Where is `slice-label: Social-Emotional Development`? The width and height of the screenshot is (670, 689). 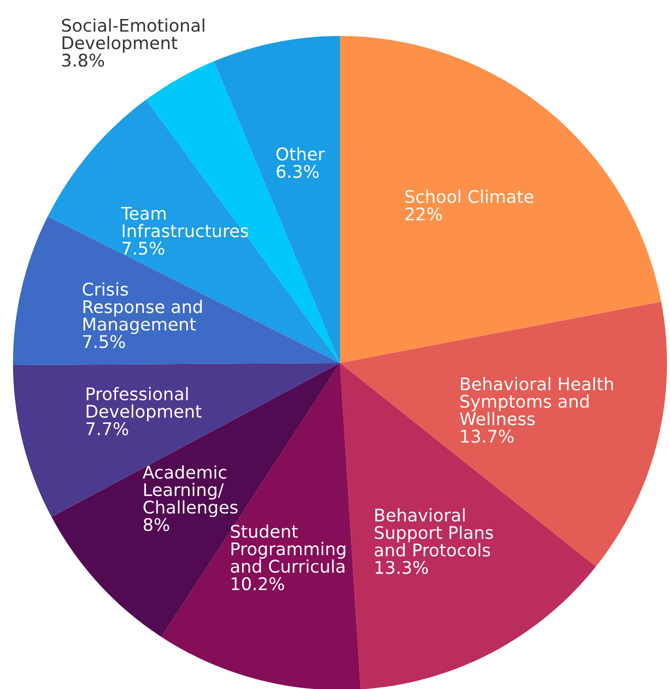
slice-label: Social-Emotional Development is located at coordinates (133, 35).